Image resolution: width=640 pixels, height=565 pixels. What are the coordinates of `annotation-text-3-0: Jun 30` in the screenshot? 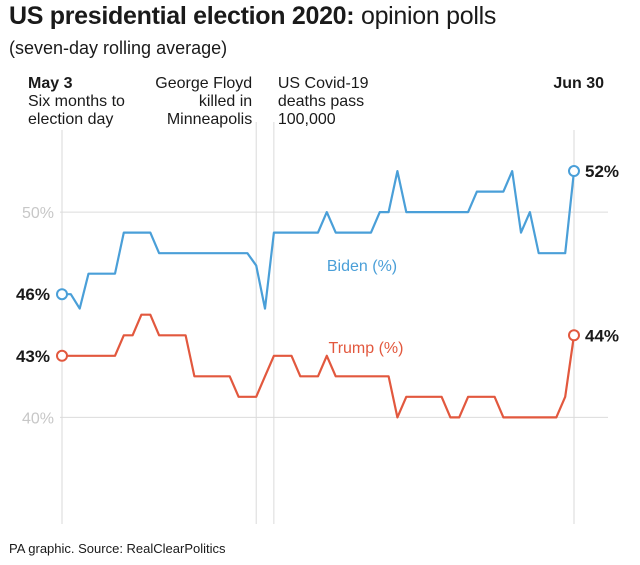 It's located at (578, 83).